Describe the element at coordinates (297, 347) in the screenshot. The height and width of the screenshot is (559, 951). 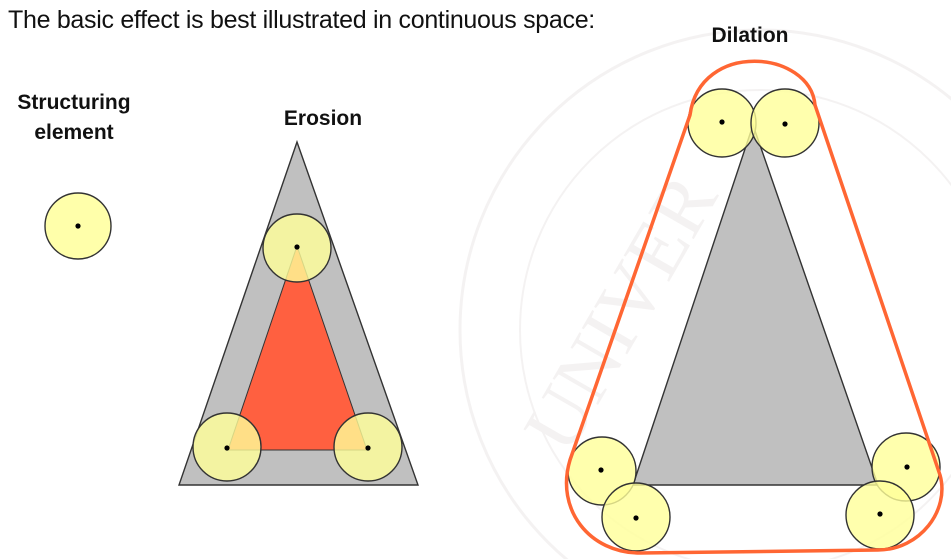
I see `erosion-result-shape` at that location.